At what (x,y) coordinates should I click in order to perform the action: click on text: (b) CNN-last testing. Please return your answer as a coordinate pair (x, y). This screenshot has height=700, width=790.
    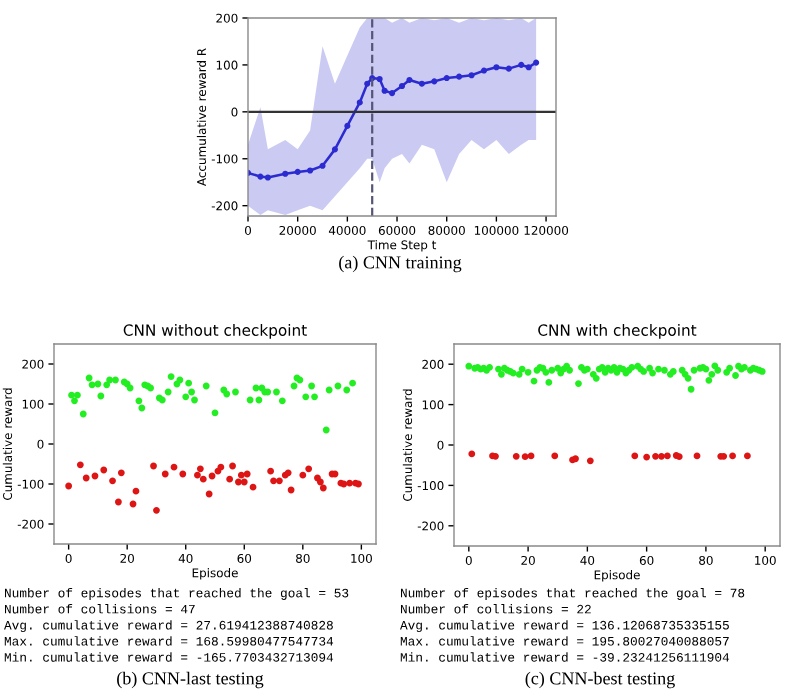
    Looking at the image, I should click on (190, 680).